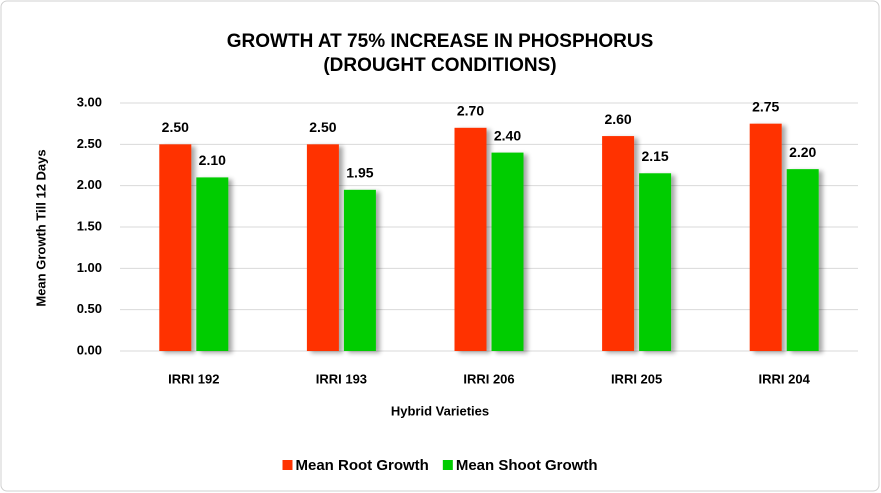 Image resolution: width=881 pixels, height=493 pixels. I want to click on y-tick-label: 1.50, so click(89, 225).